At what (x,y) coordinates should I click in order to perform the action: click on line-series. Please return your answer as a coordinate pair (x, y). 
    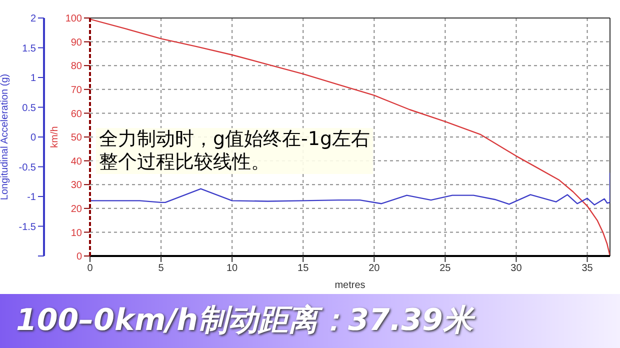
    Looking at the image, I should click on (350, 189).